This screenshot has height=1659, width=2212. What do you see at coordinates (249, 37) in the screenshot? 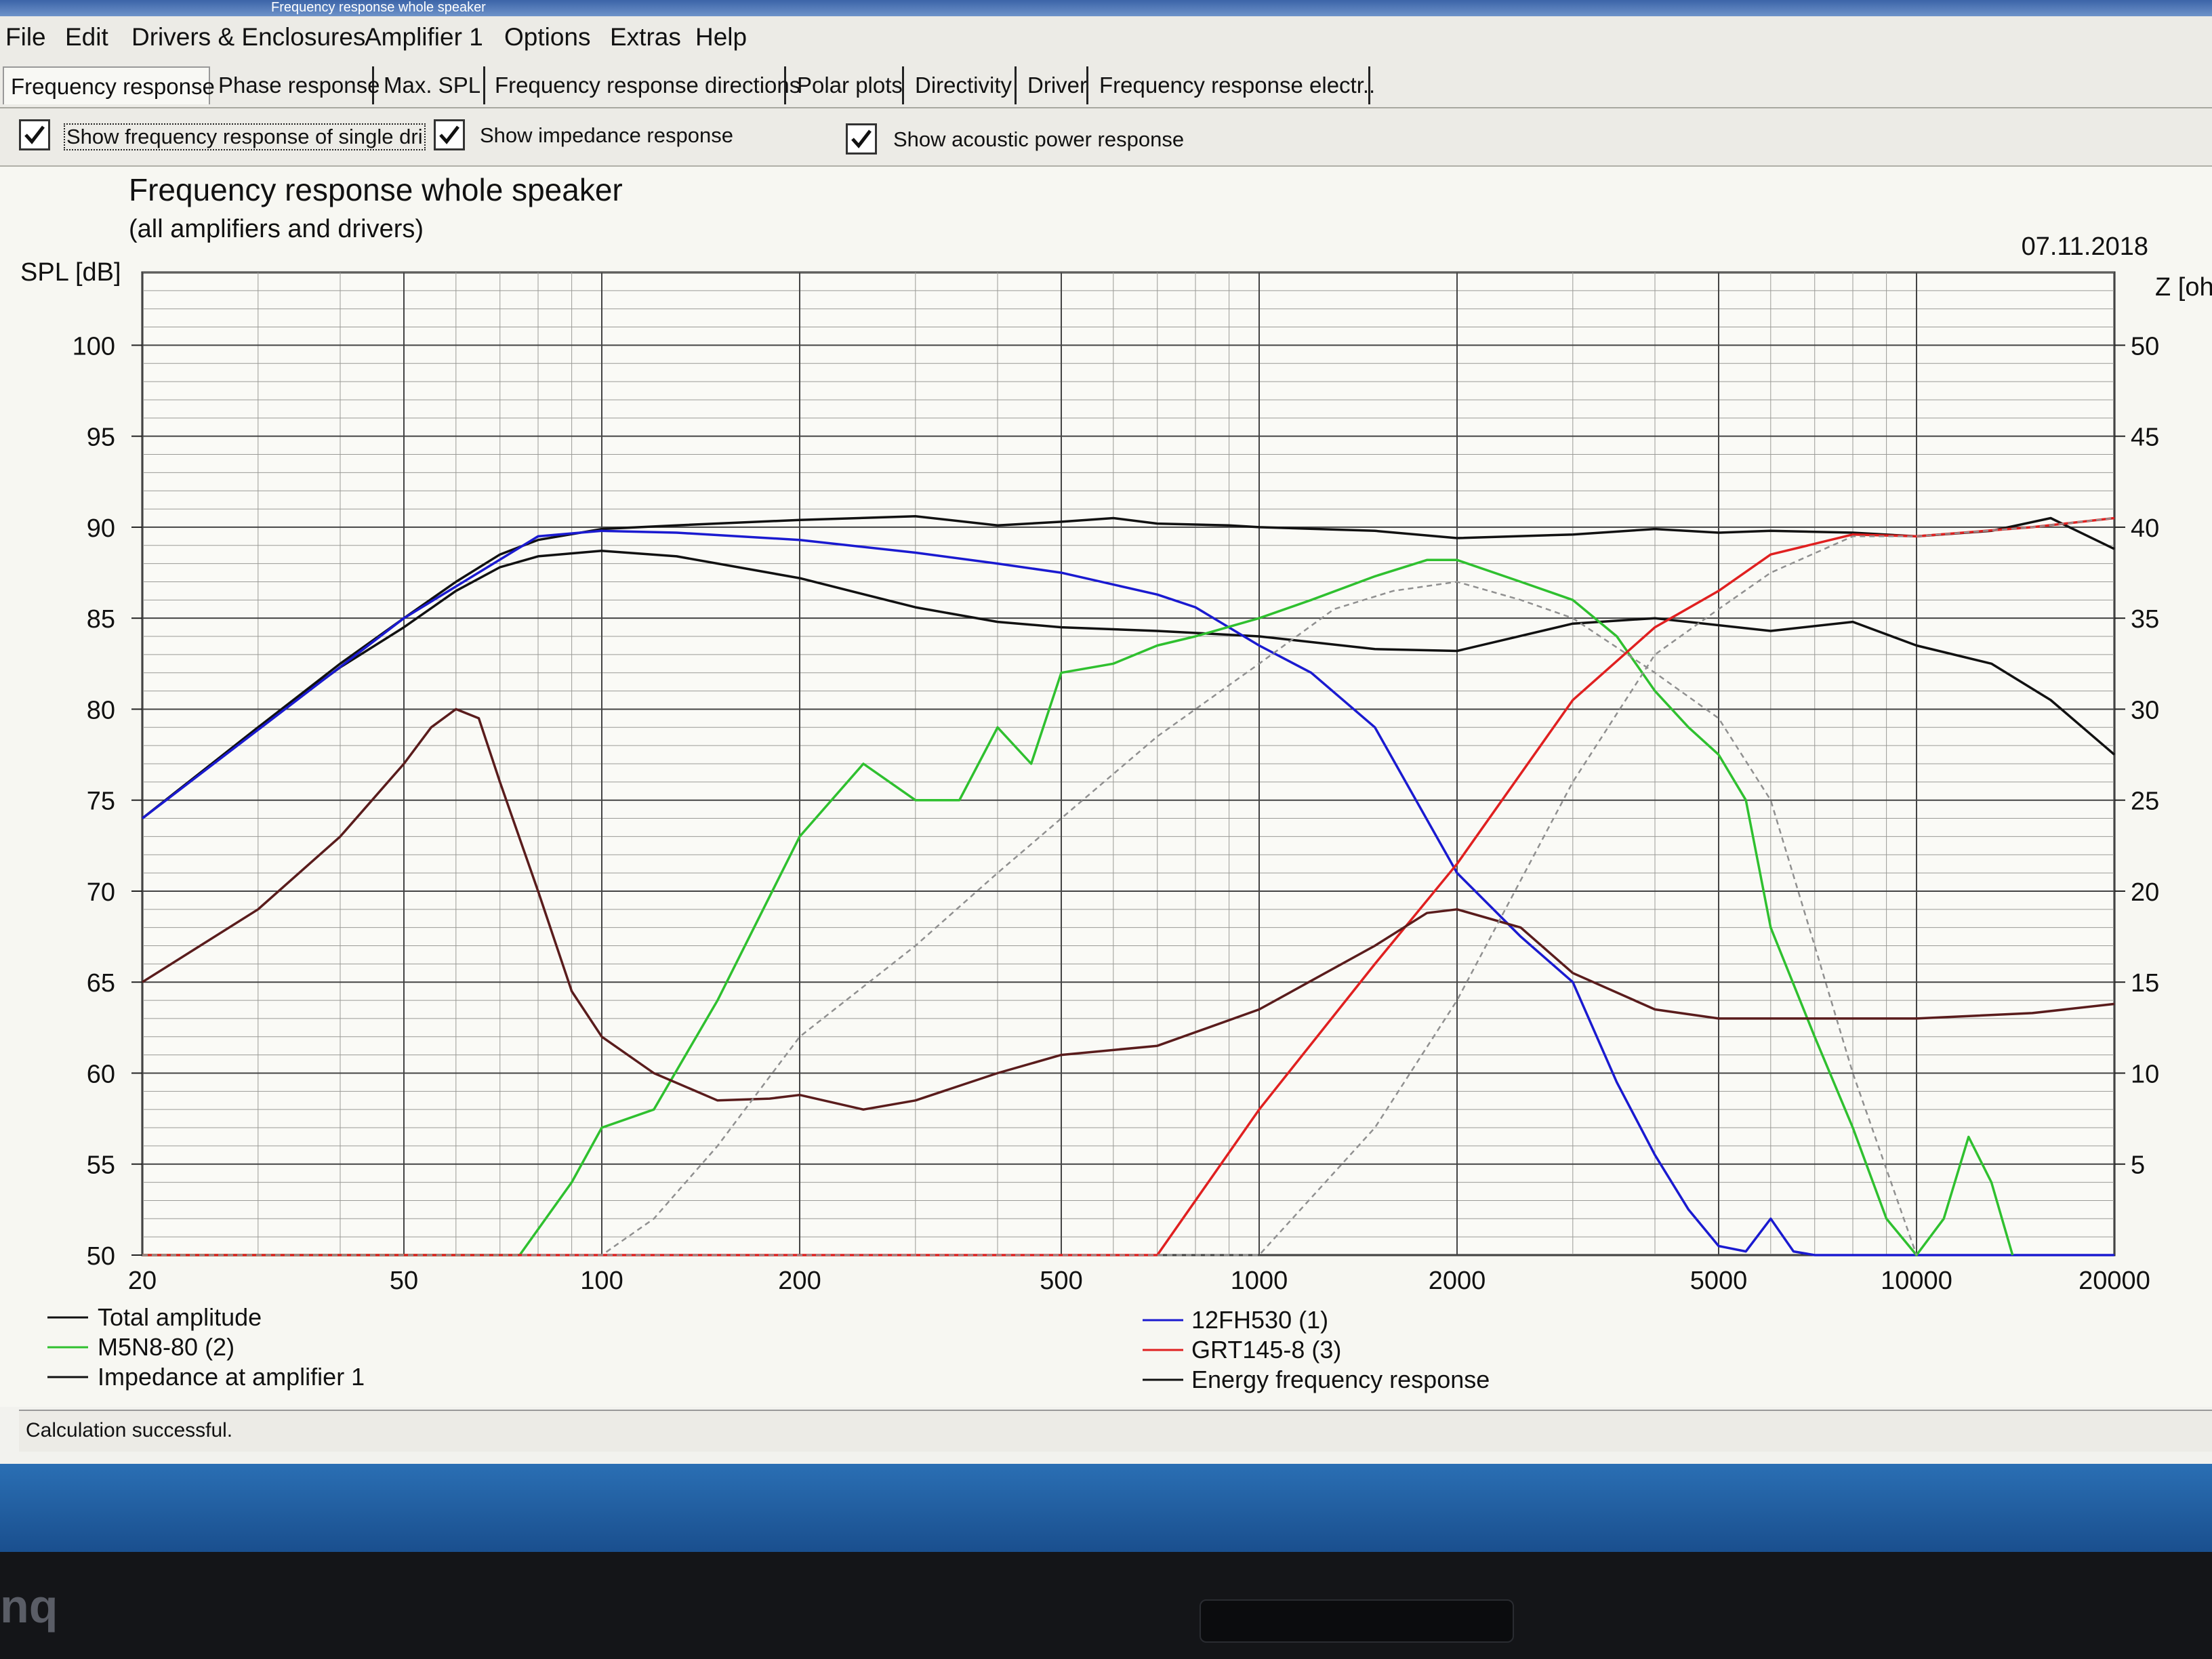
I see `menu-drivers-enclosures: Drivers & Enclosures` at bounding box center [249, 37].